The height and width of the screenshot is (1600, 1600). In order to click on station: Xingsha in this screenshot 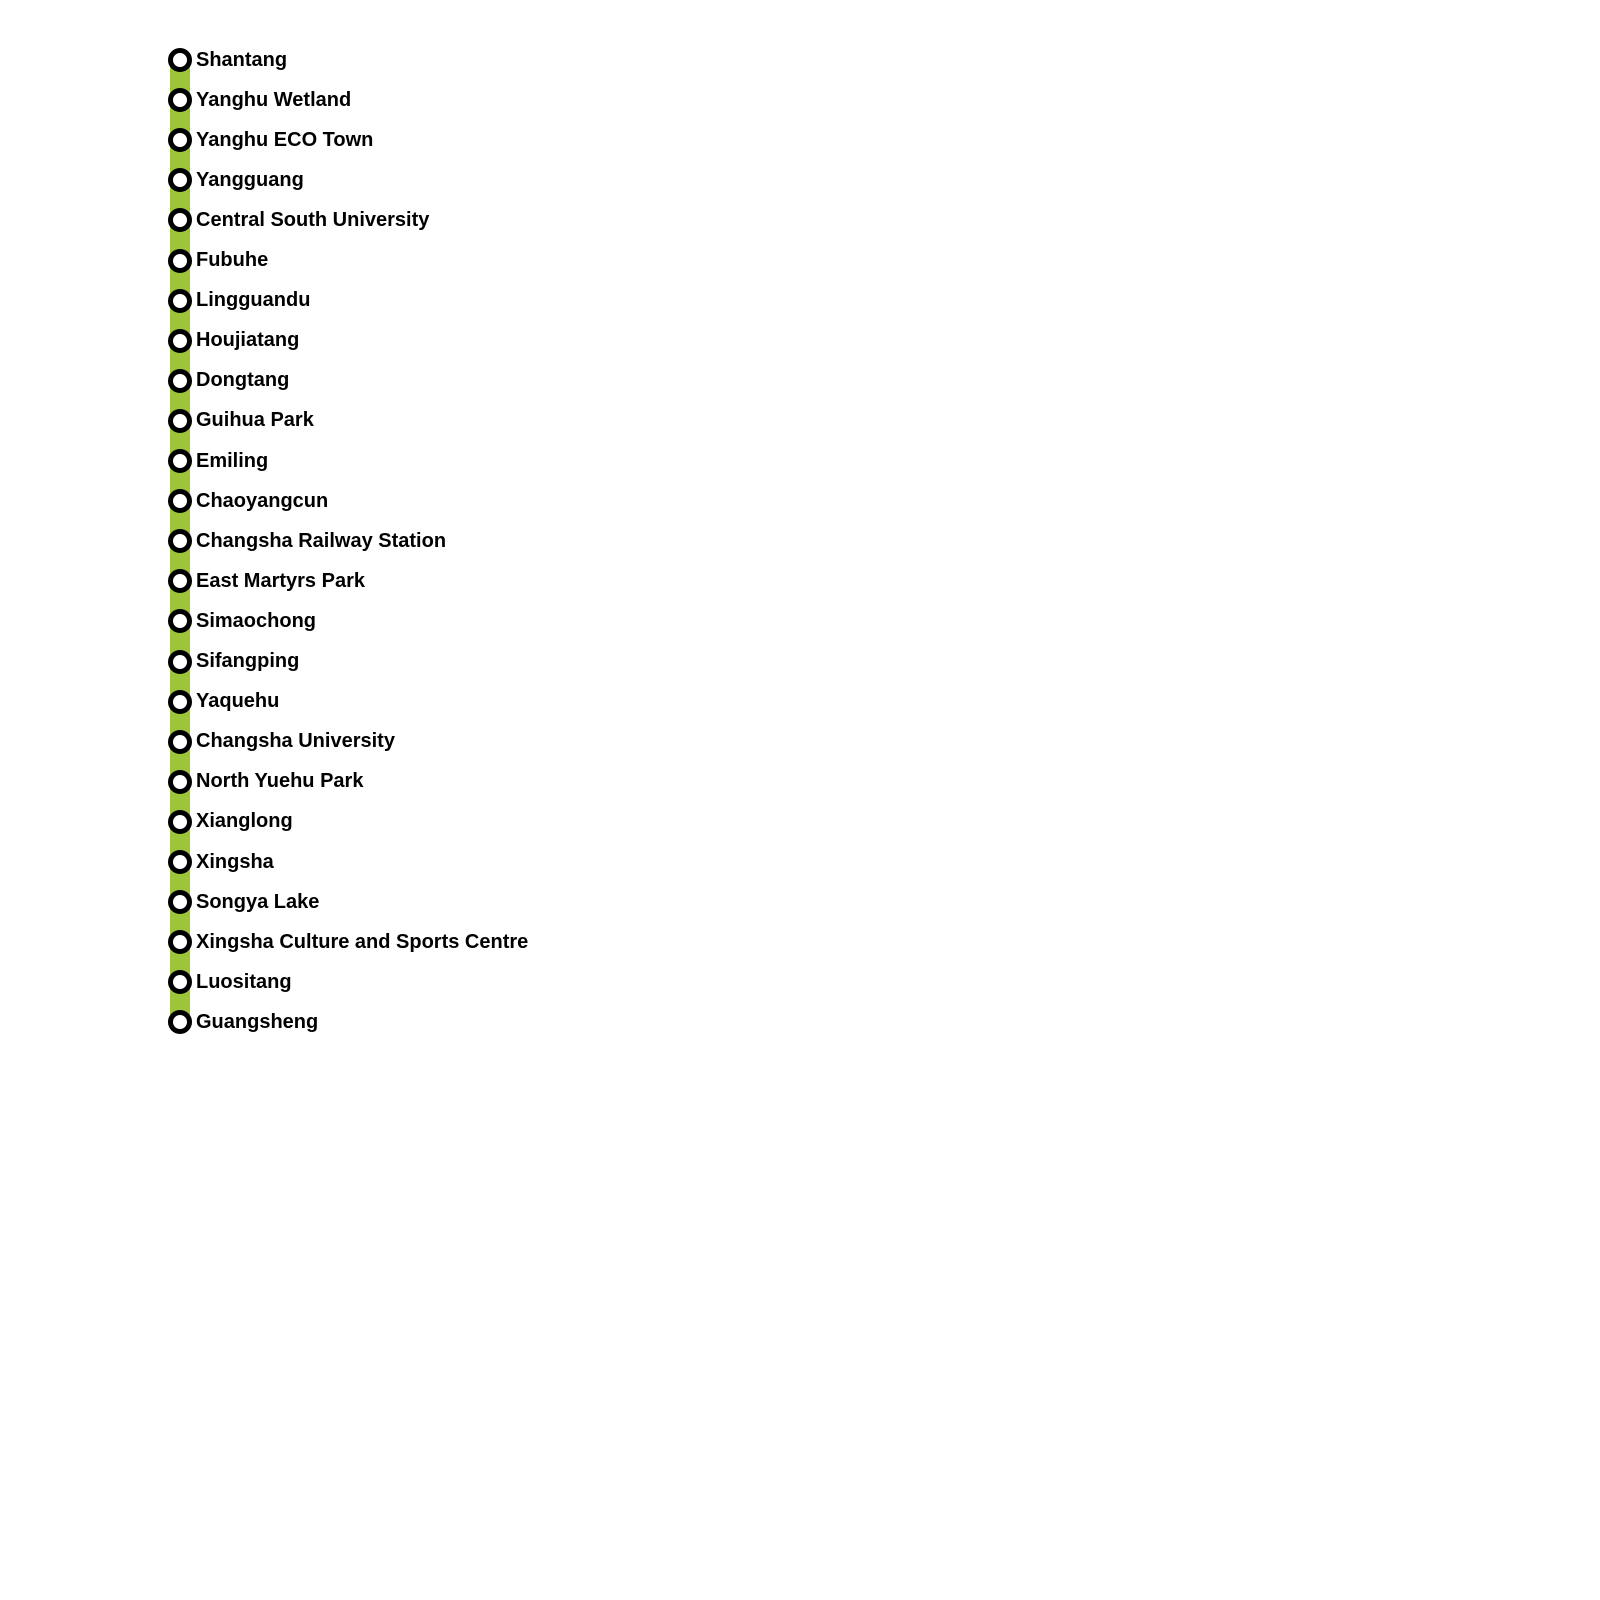, I will do `click(221, 862)`.